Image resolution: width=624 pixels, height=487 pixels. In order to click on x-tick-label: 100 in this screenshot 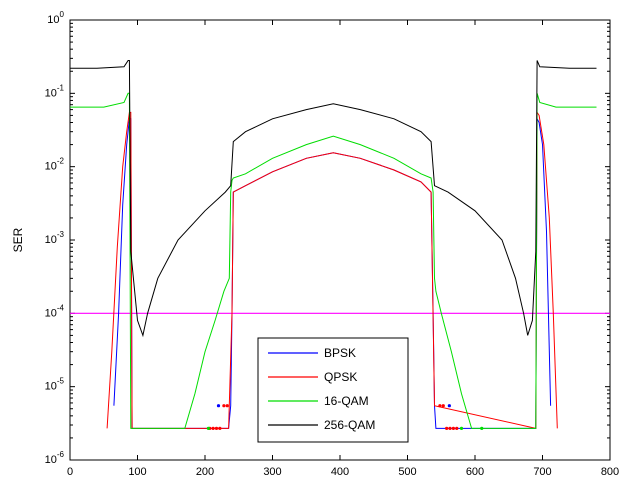, I will do `click(137, 472)`.